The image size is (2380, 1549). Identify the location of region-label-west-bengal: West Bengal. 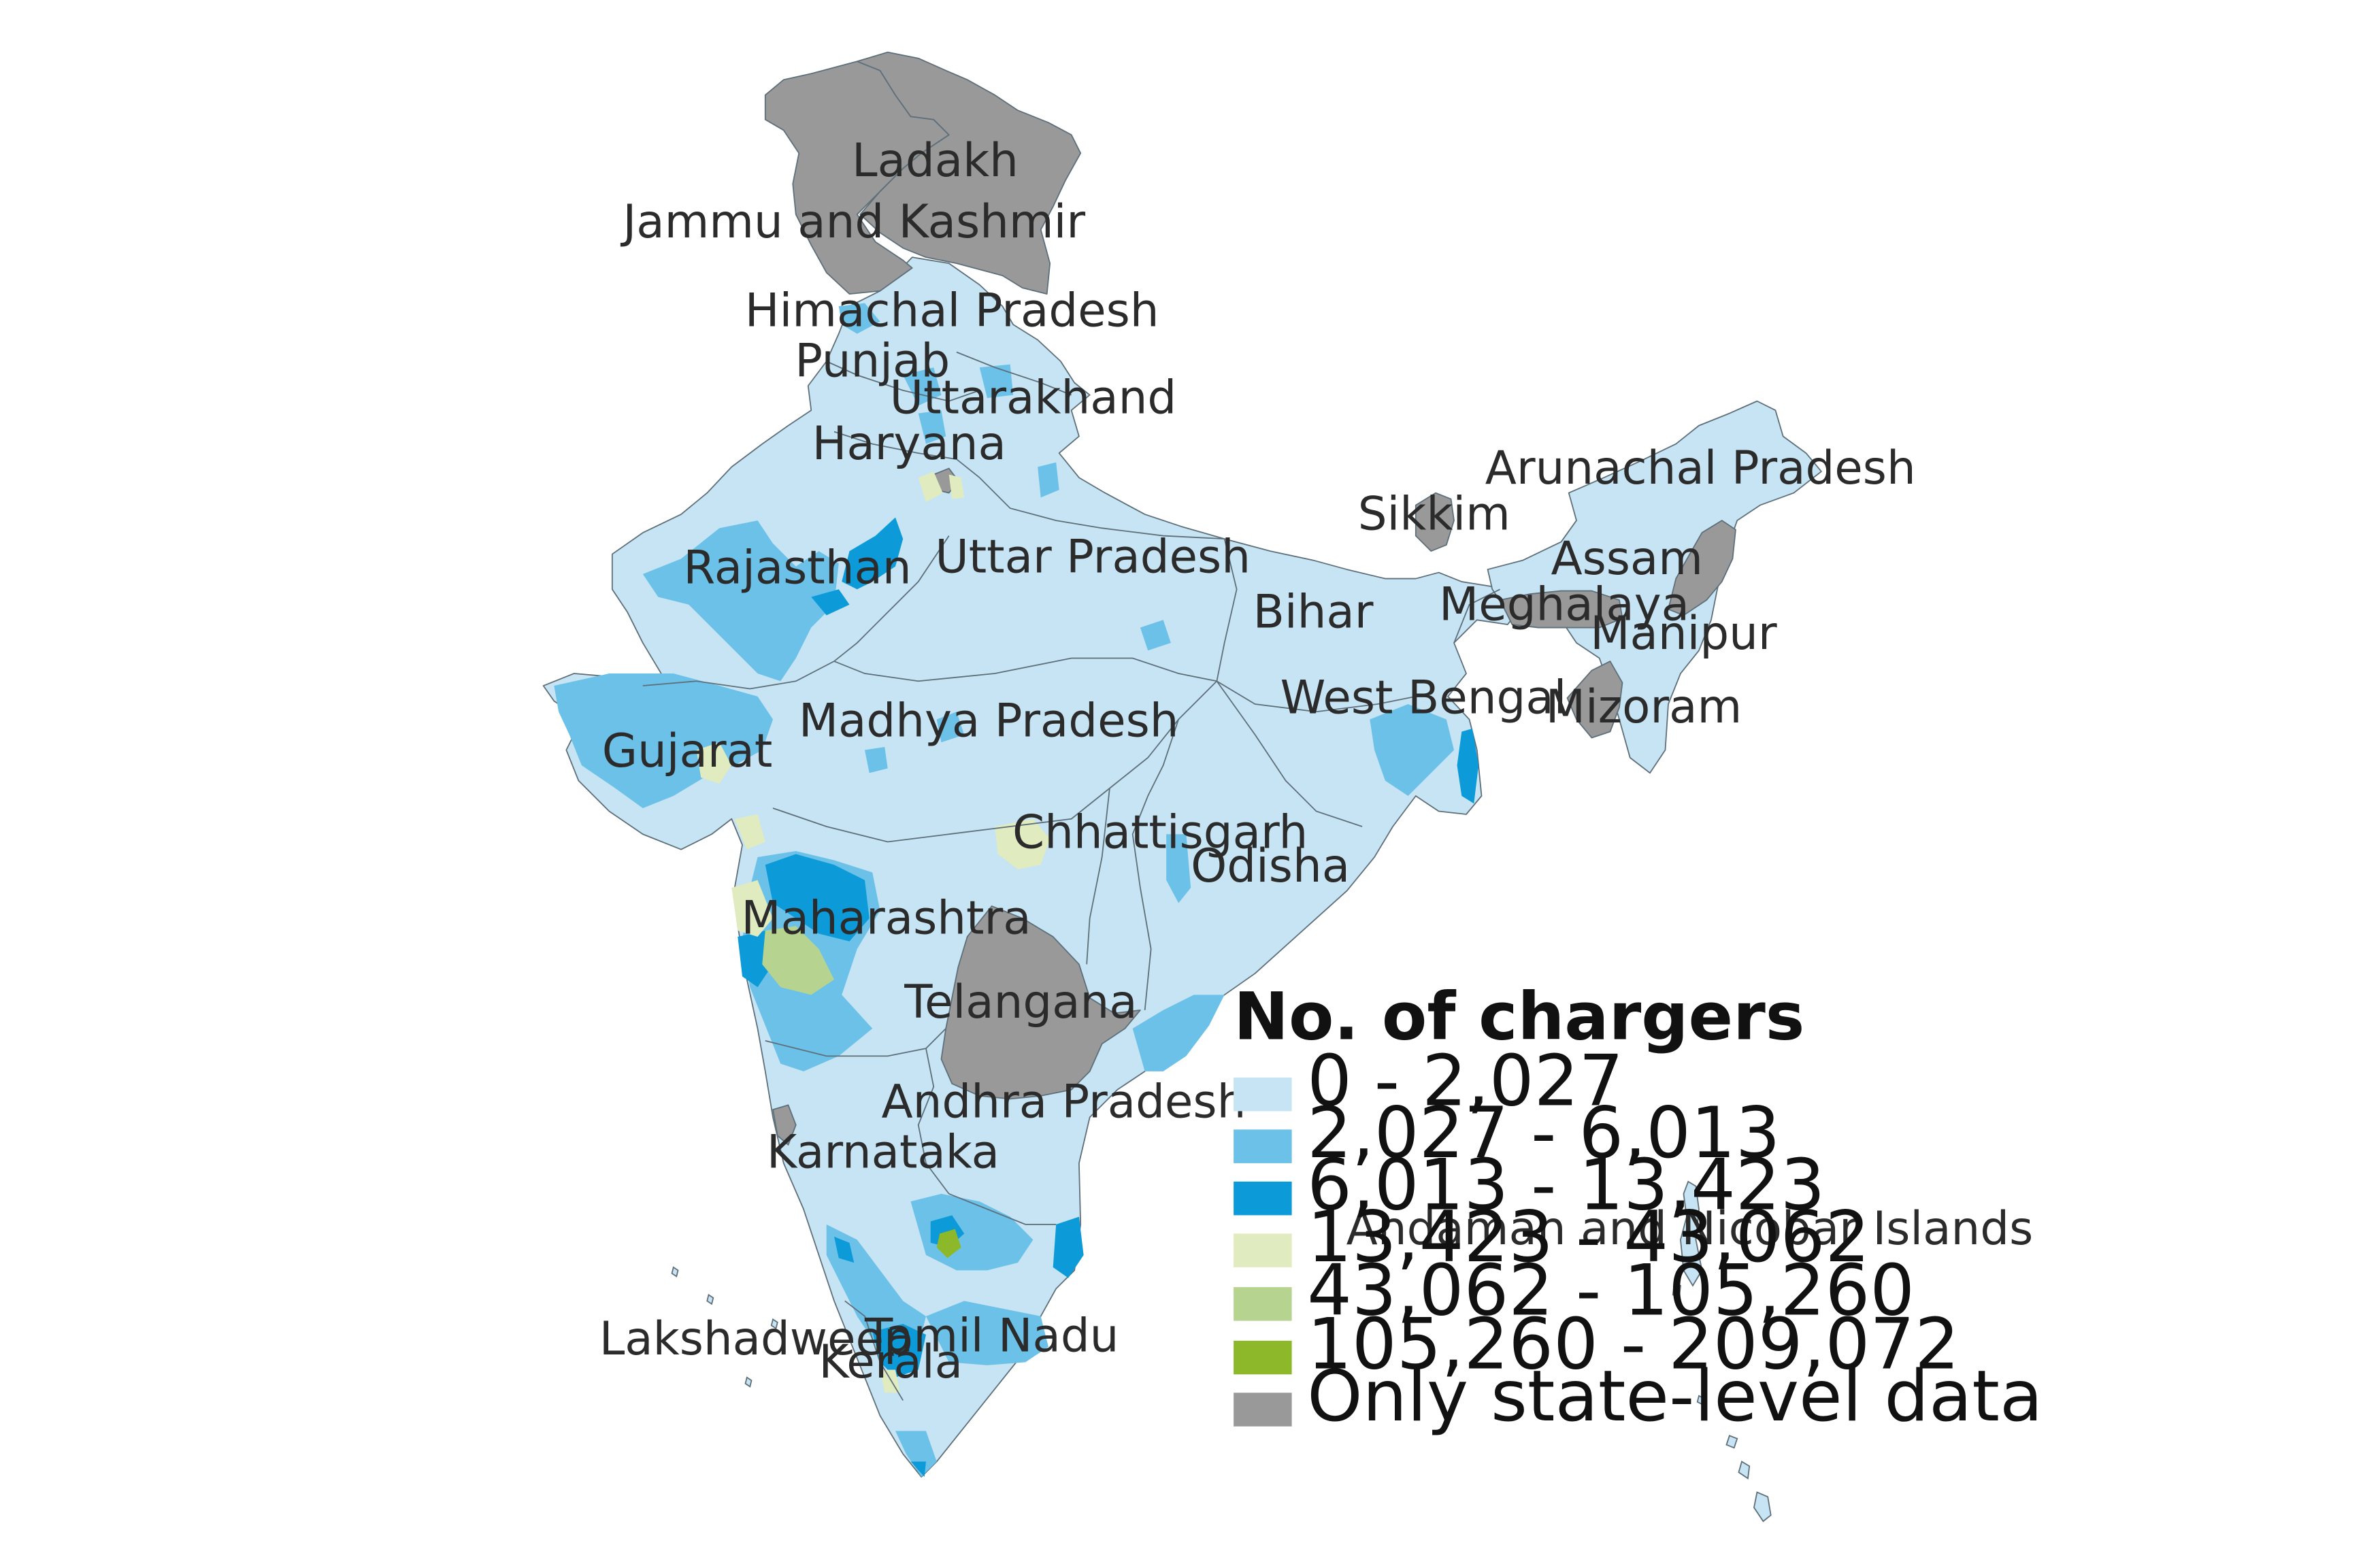
(1423, 698).